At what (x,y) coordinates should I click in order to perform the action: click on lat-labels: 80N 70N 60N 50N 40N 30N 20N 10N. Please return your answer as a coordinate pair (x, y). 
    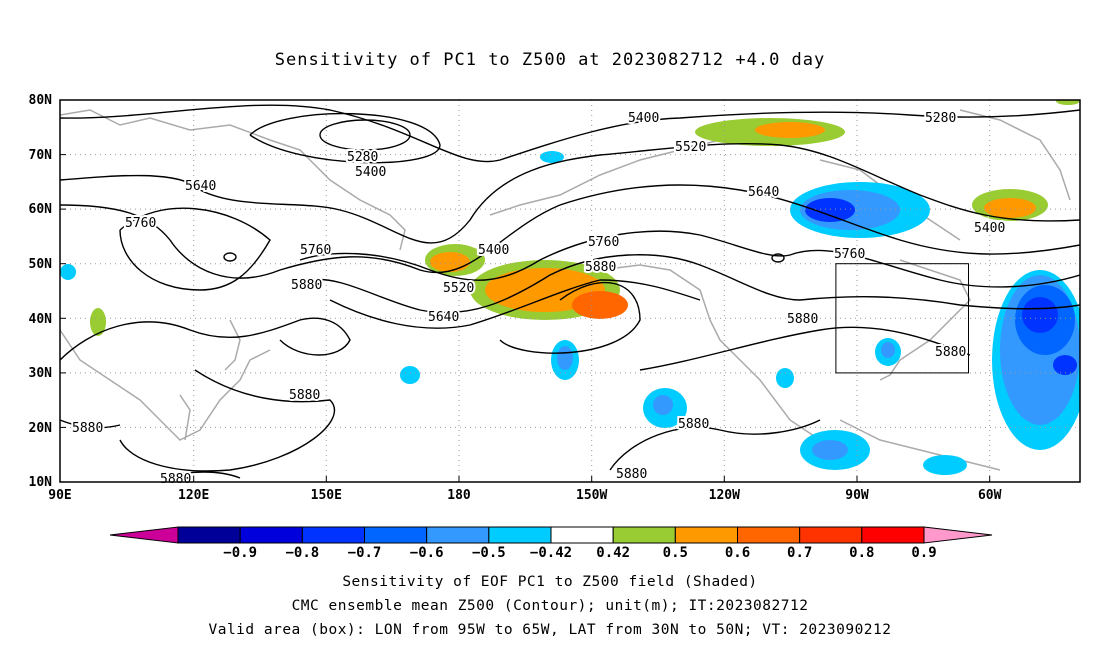
    Looking at the image, I should click on (41, 291).